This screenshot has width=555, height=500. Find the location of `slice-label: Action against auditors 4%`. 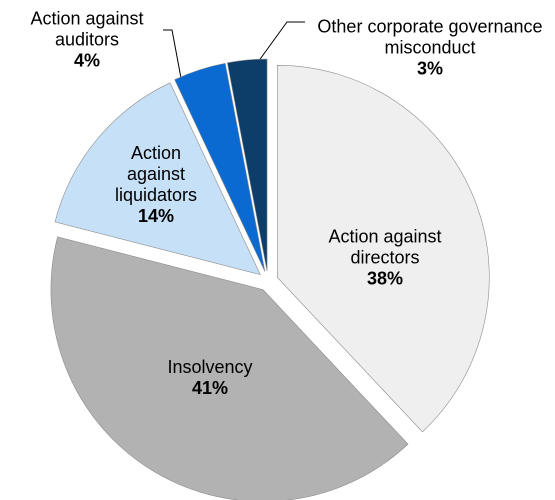

slice-label: Action against auditors 4% is located at coordinates (87, 40).